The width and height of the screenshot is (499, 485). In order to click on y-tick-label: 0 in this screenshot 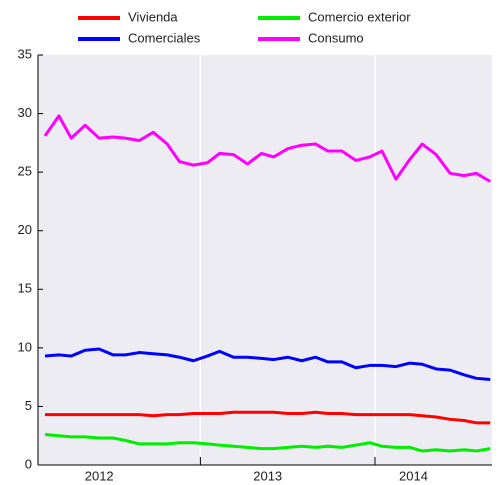, I will do `click(28, 463)`.